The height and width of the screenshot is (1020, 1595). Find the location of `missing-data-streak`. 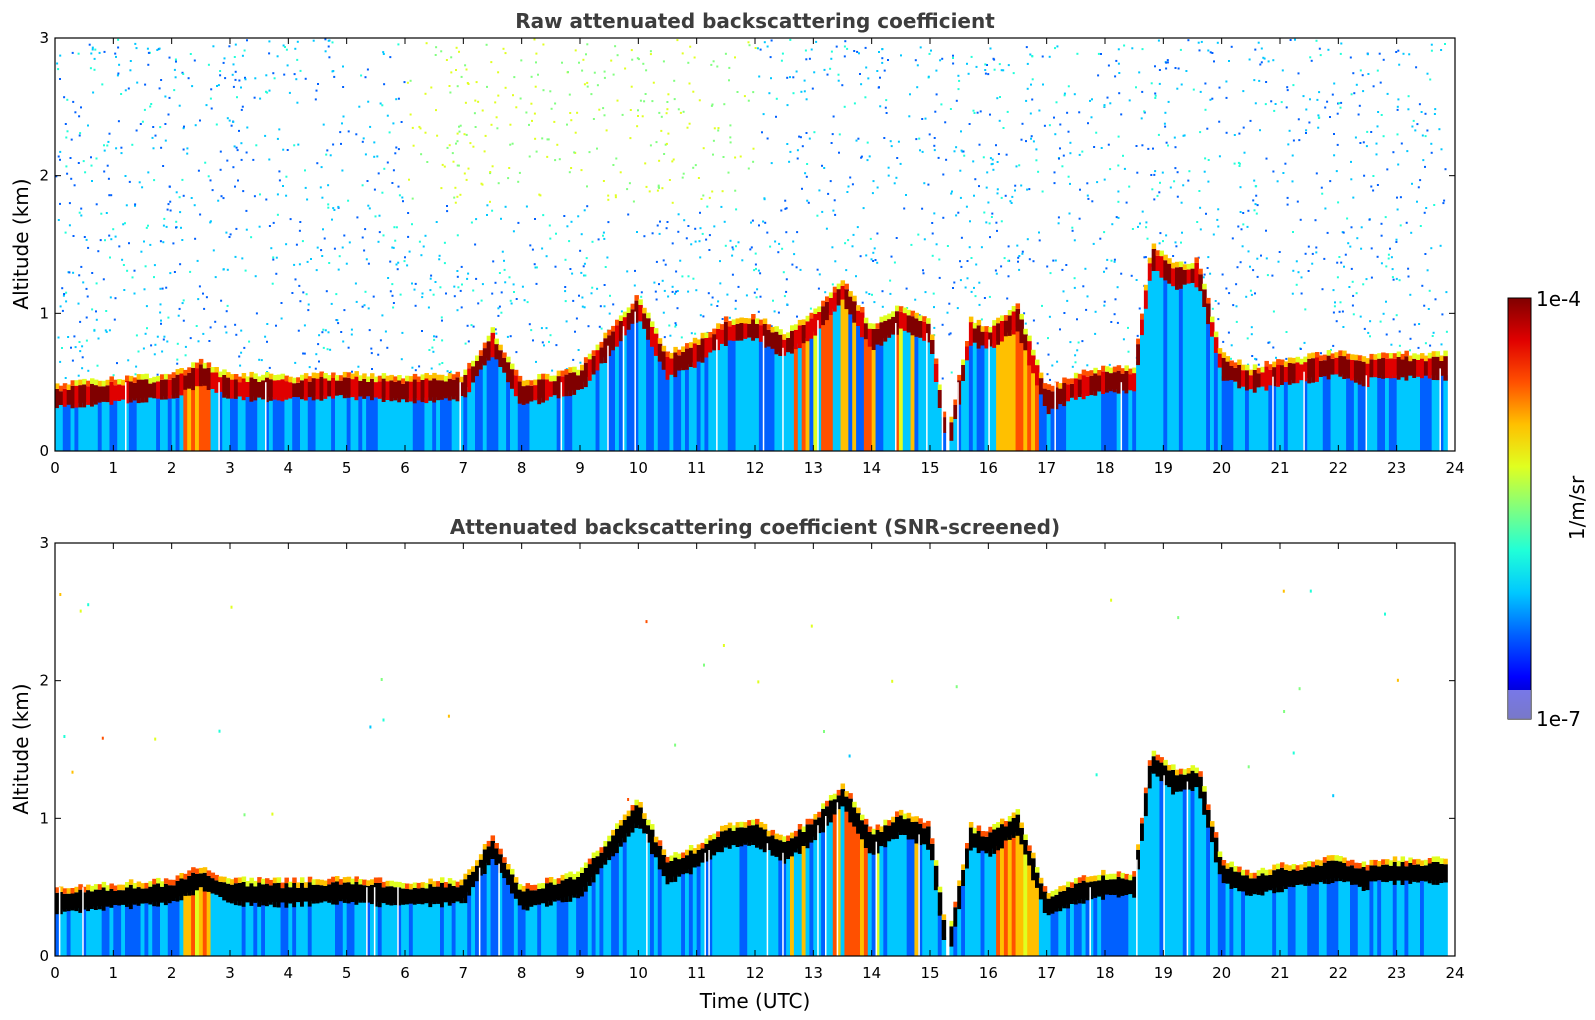

missing-data-streak is located at coordinates (818, 385).